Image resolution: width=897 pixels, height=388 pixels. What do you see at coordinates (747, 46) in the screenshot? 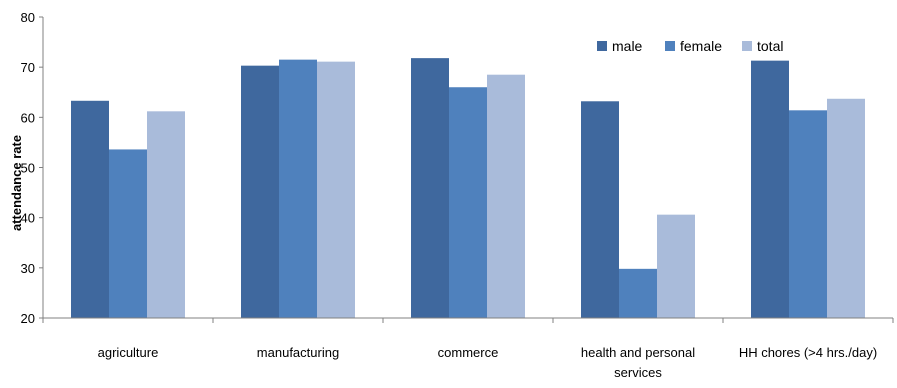
I see `legend-swatch-total` at bounding box center [747, 46].